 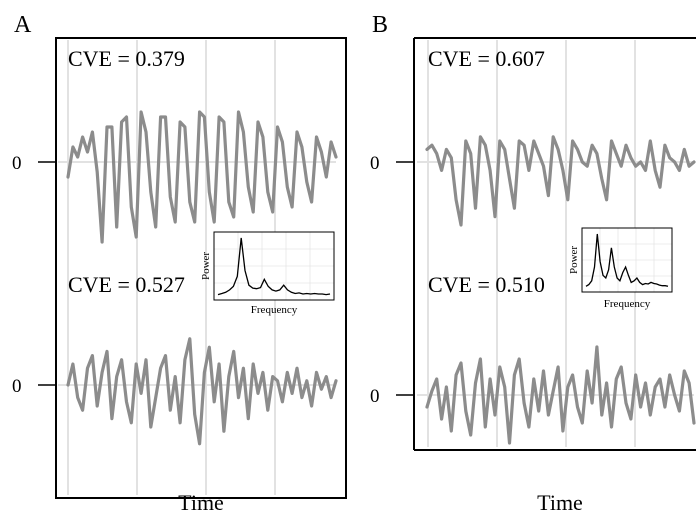 I want to click on inset-spectrum-b: Frequency Power, so click(x=620, y=268).